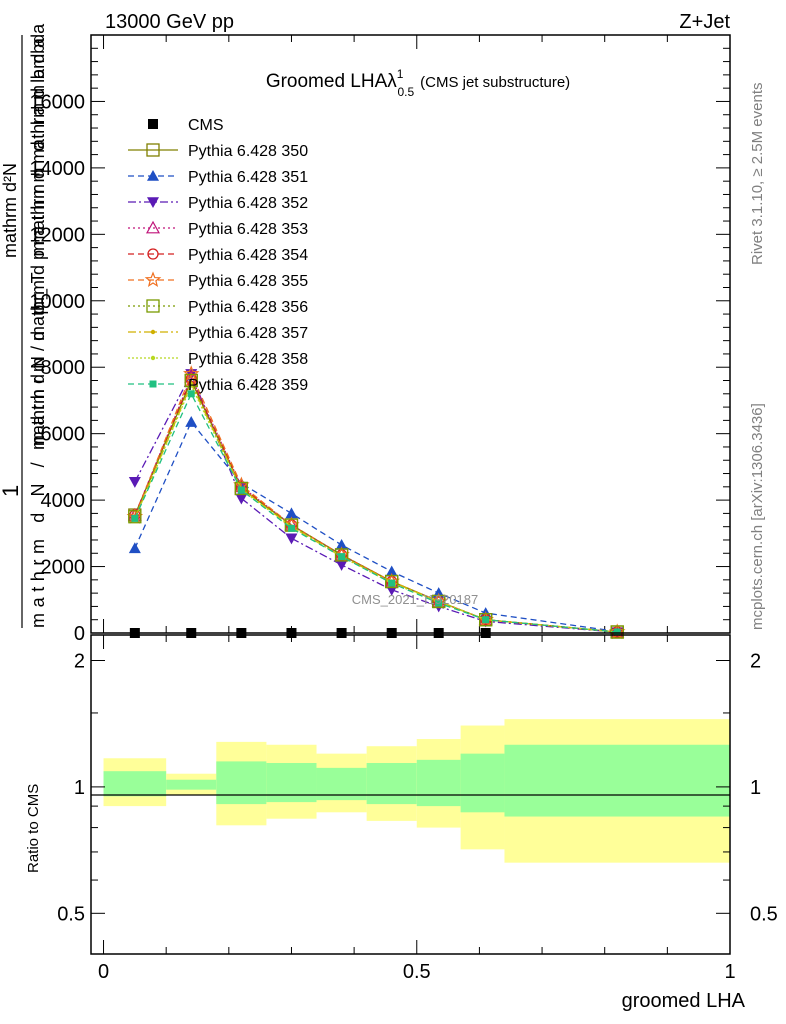 This screenshot has height=1024, width=786. What do you see at coordinates (57, 302) in the screenshot?
I see `main-ytick-label: 10000` at bounding box center [57, 302].